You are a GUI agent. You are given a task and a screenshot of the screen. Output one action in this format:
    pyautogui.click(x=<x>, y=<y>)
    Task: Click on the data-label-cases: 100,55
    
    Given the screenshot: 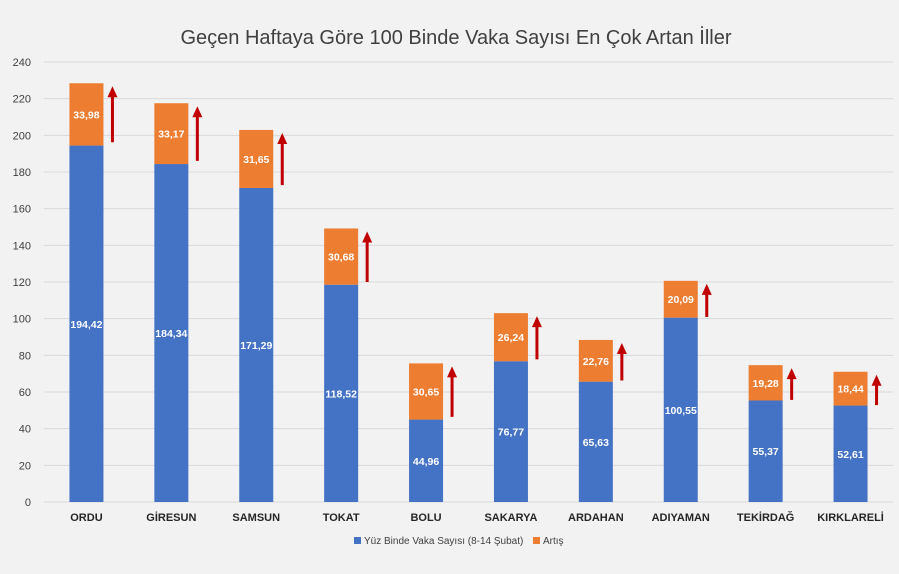 What is the action you would take?
    pyautogui.click(x=681, y=411)
    